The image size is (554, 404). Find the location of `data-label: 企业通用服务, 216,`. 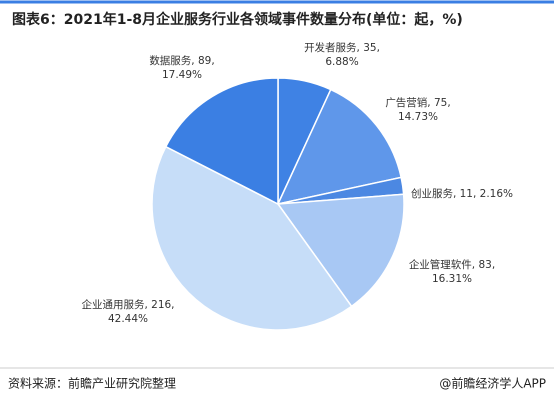

data-label: 企业通用服务, 216, is located at coordinates (127, 304).